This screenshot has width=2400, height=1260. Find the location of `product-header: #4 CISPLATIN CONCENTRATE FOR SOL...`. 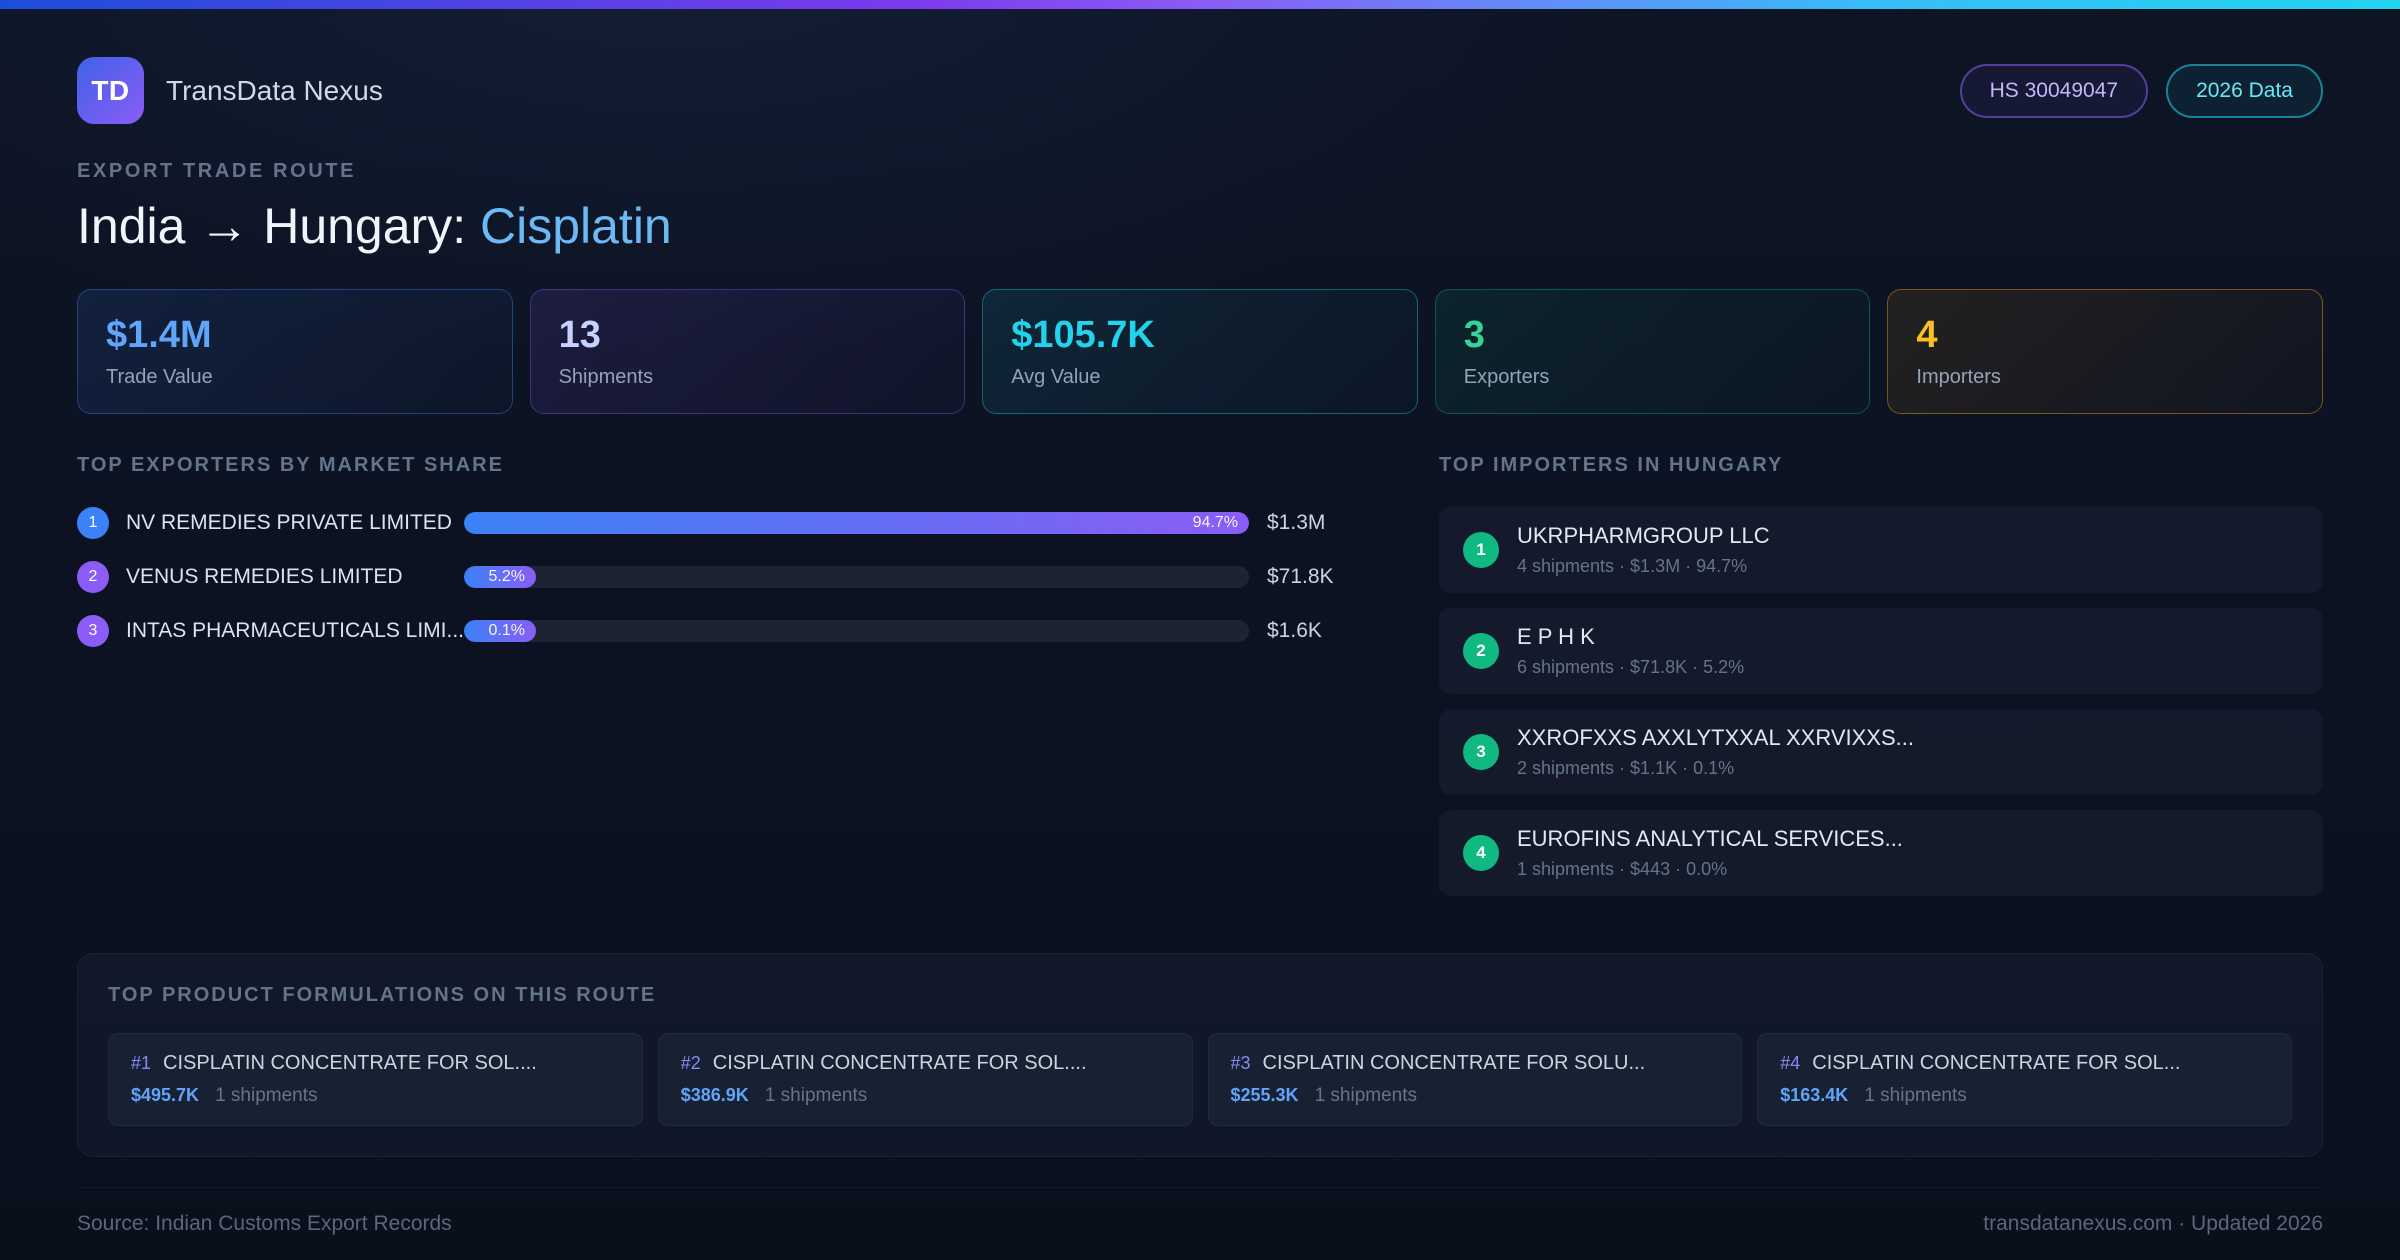

product-header: #4 CISPLATIN CONCENTRATE FOR SOL... is located at coordinates (2024, 1063).